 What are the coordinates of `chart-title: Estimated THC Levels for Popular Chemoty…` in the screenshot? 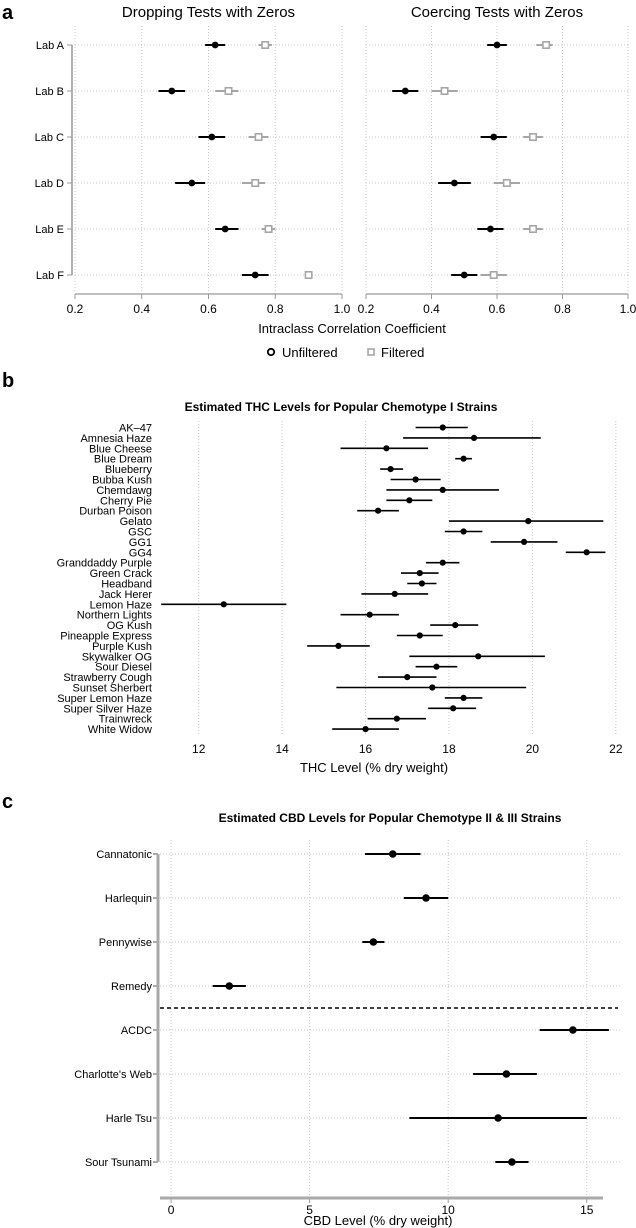 It's located at (341, 407).